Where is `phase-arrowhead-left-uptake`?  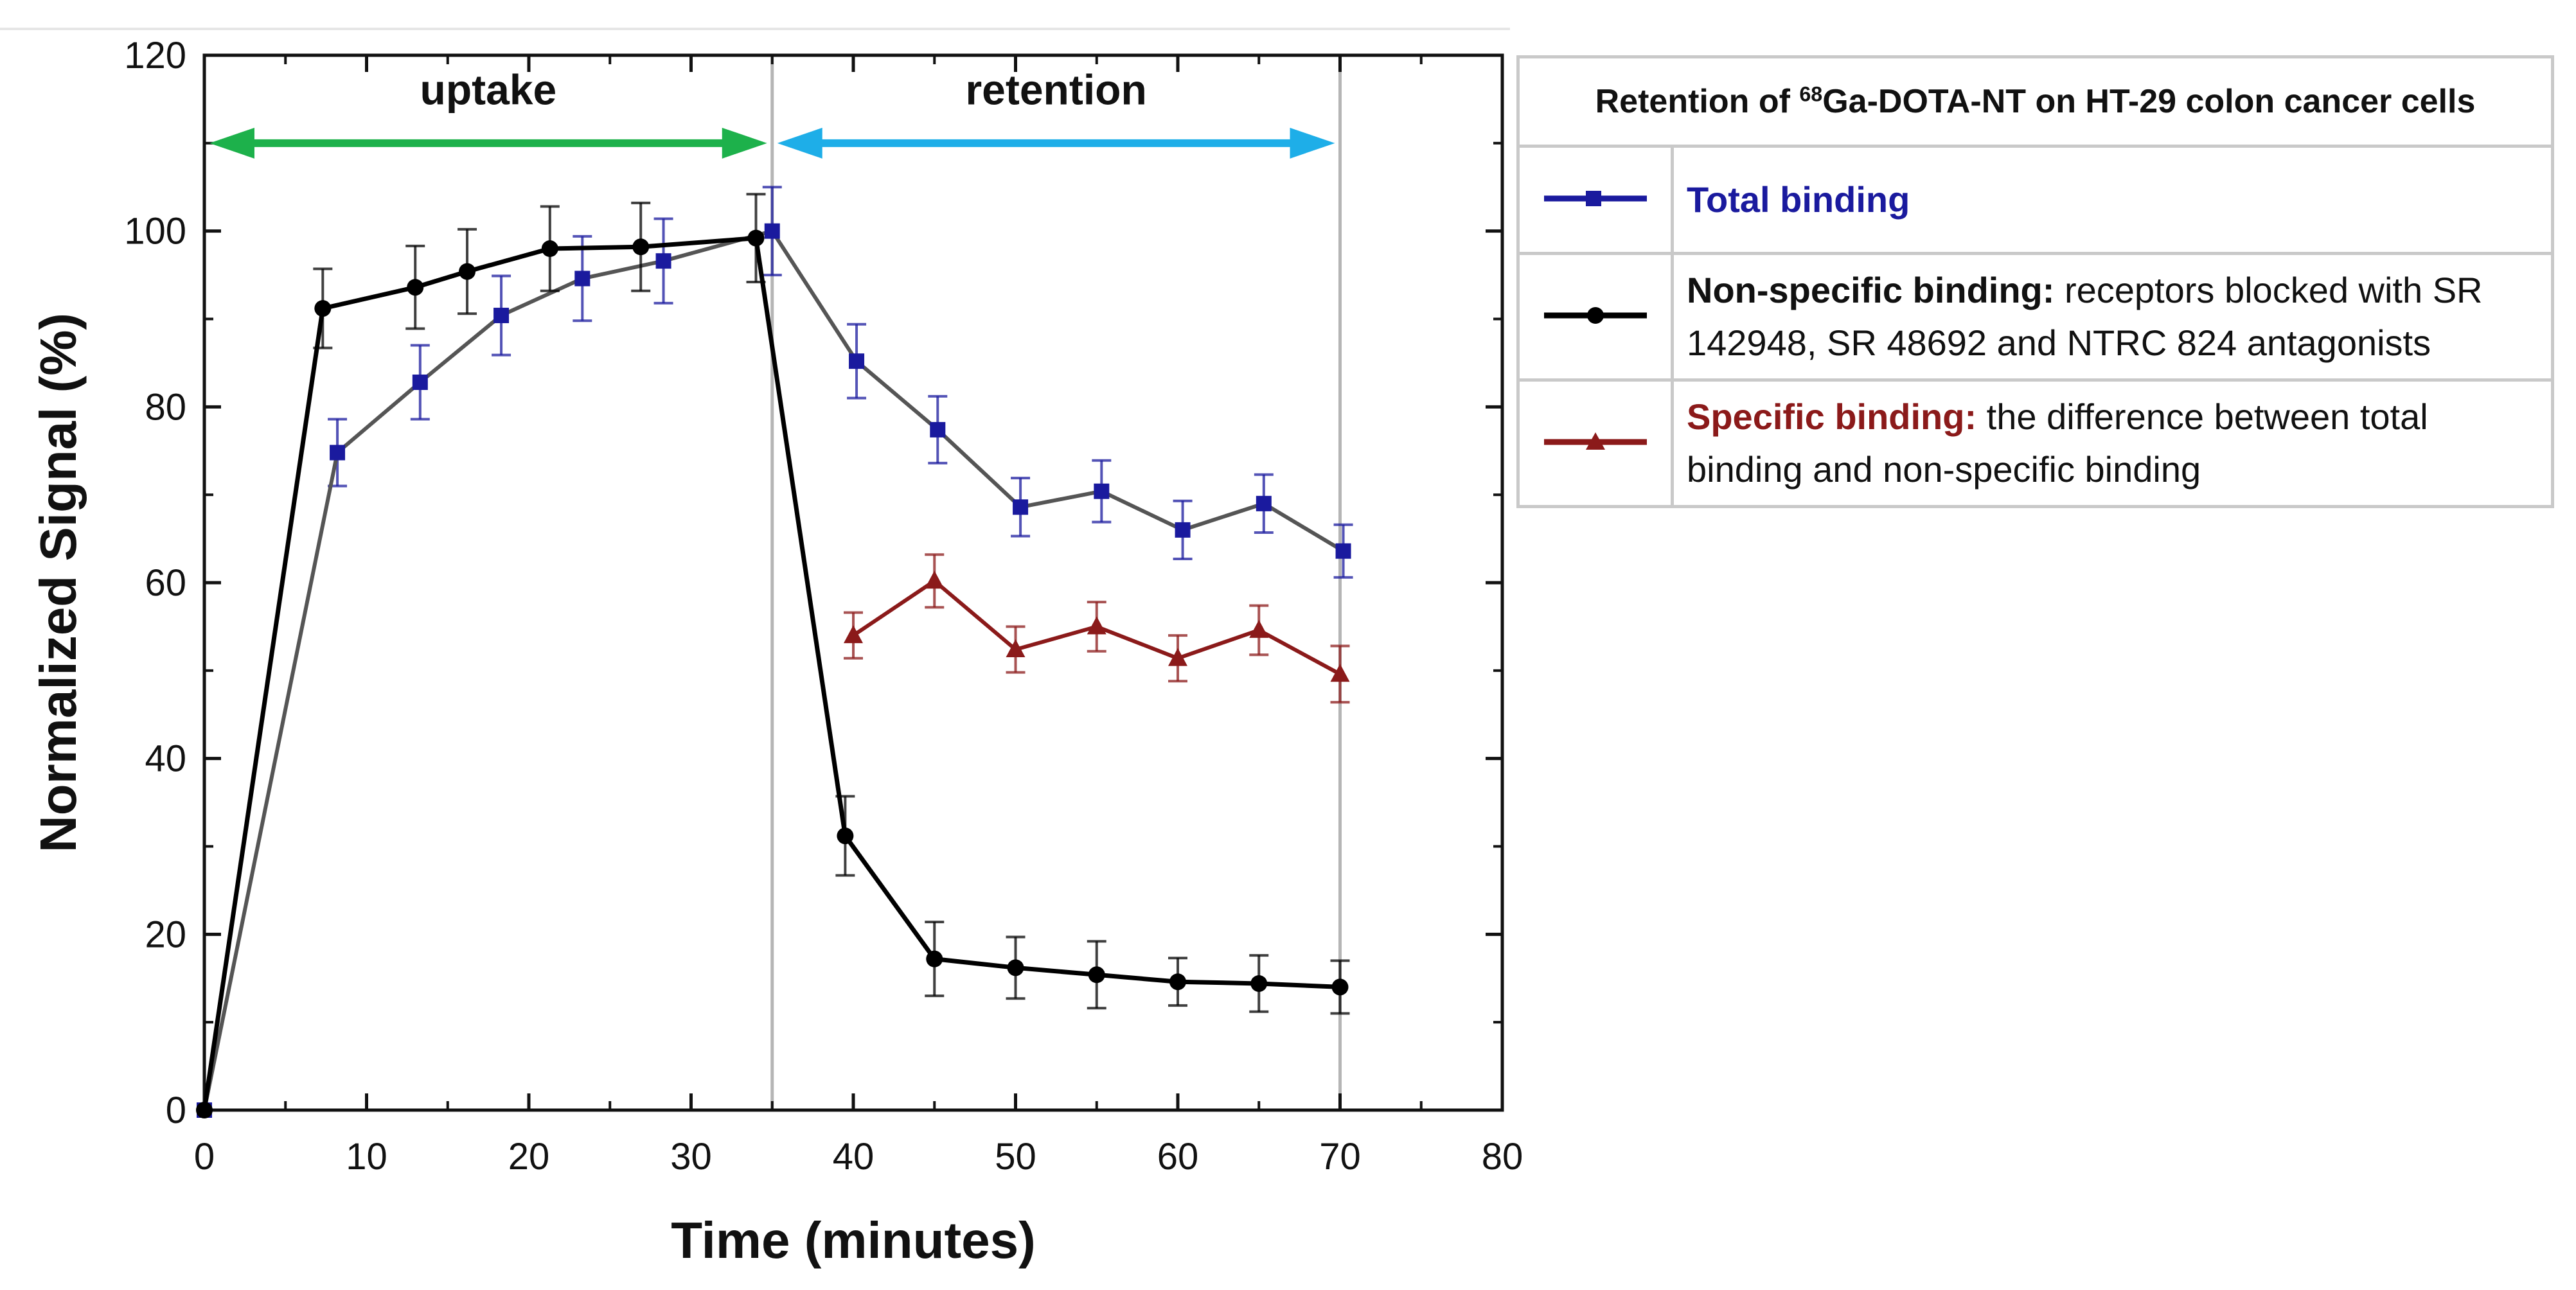
phase-arrowhead-left-uptake is located at coordinates (232, 143).